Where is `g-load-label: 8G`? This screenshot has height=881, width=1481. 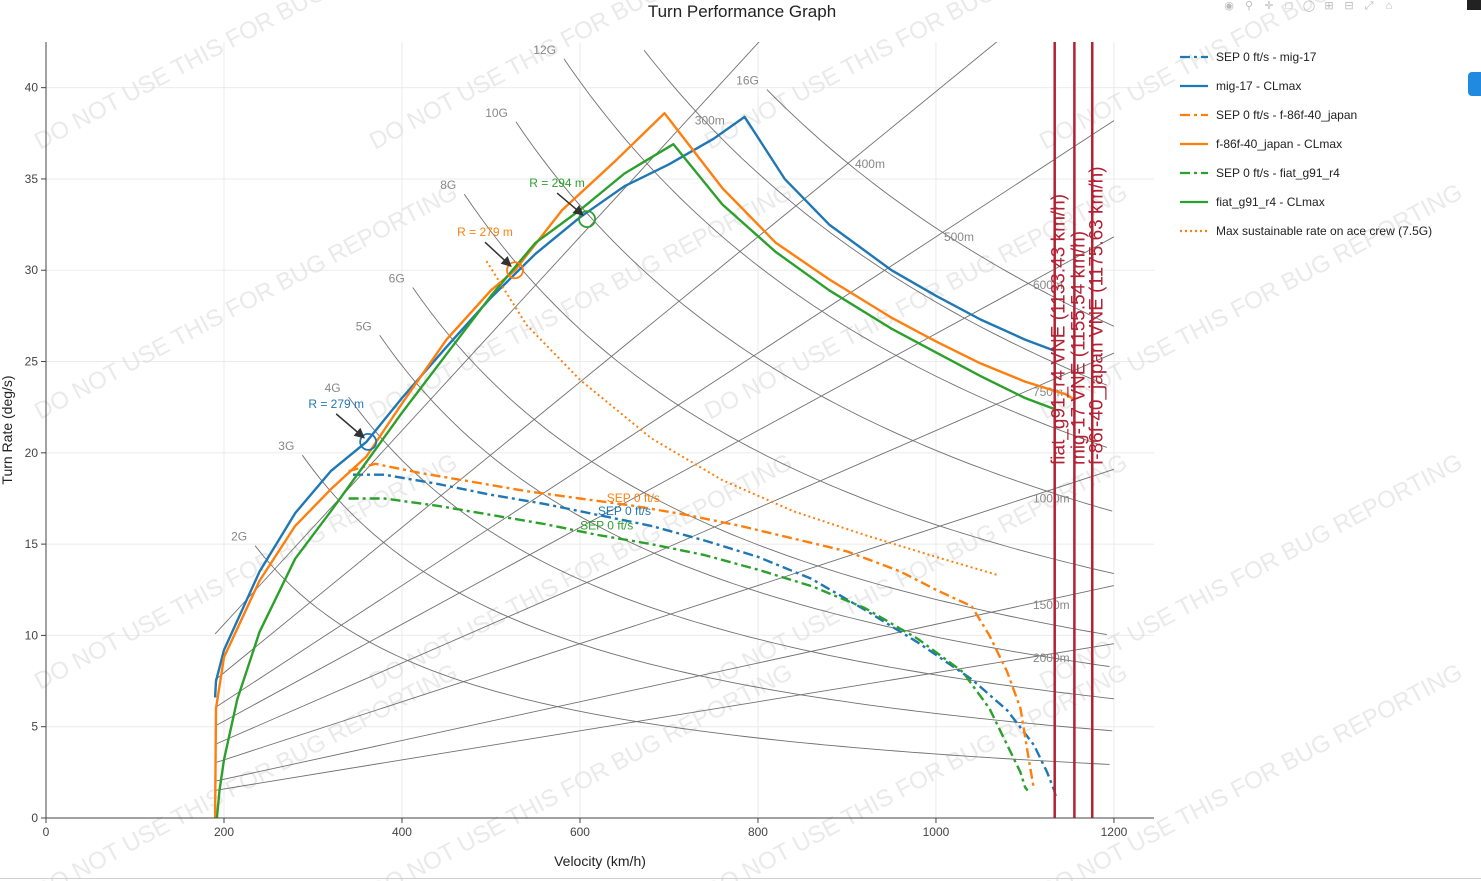
g-load-label: 8G is located at coordinates (448, 185).